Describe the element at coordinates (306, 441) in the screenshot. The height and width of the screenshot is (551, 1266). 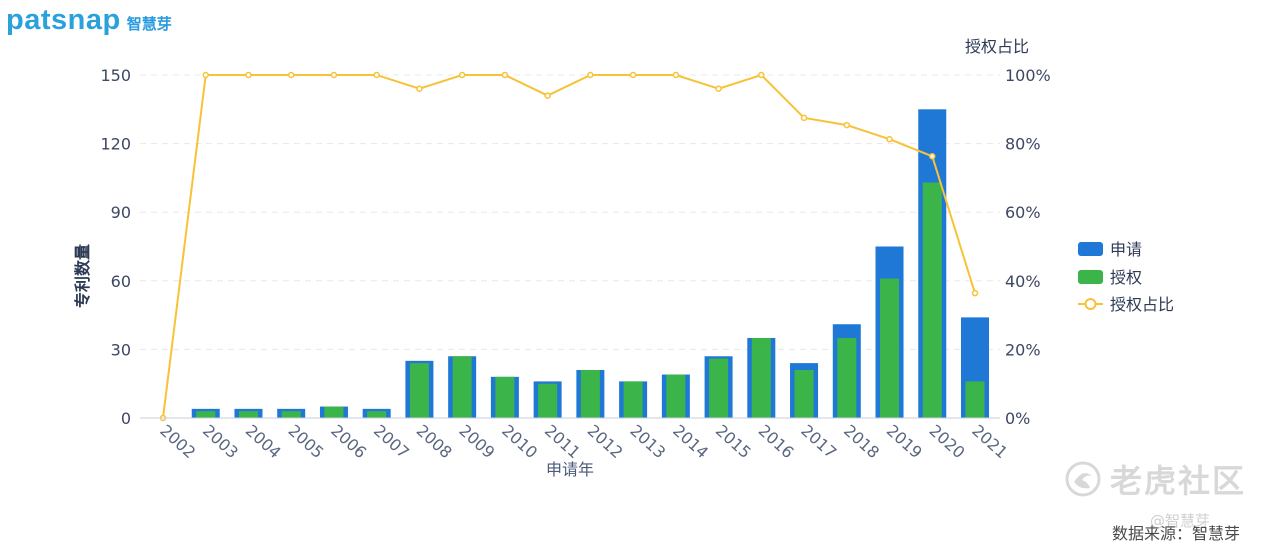
I see `x-tick-label: 2005` at that location.